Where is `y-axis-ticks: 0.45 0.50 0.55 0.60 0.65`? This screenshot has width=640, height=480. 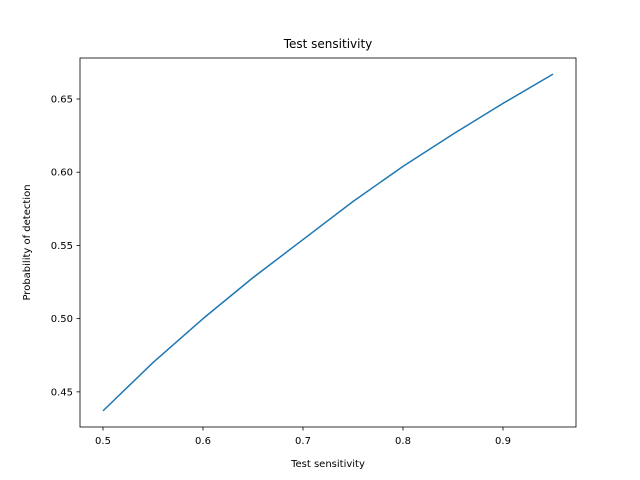 y-axis-ticks: 0.45 0.50 0.55 0.60 0.65 is located at coordinates (65, 246).